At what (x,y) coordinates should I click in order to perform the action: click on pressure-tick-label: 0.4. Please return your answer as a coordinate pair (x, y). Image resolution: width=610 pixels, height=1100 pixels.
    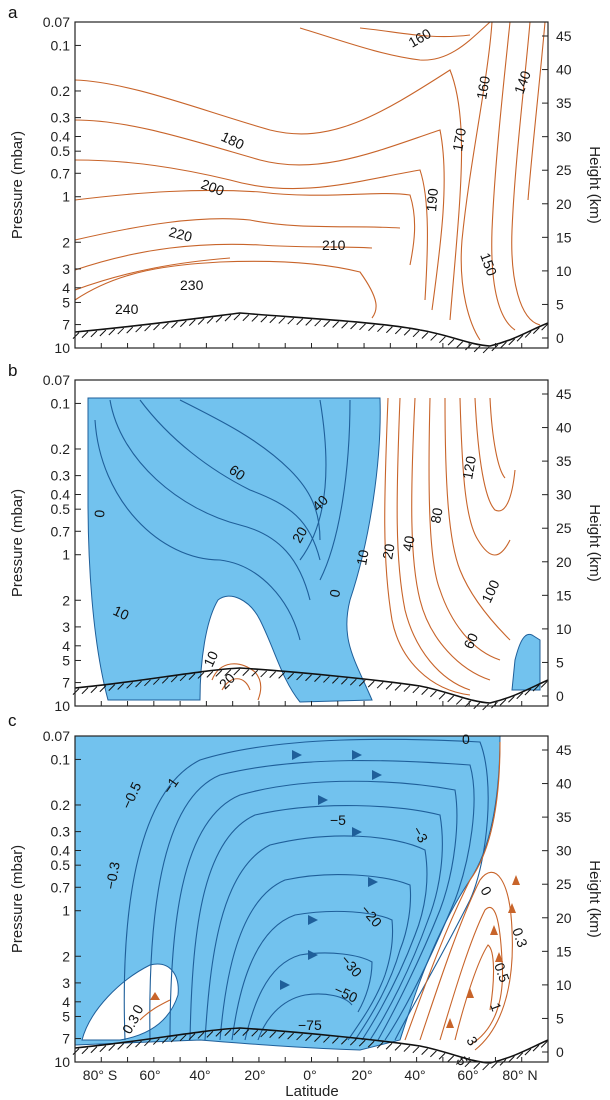
    Looking at the image, I should click on (61, 137).